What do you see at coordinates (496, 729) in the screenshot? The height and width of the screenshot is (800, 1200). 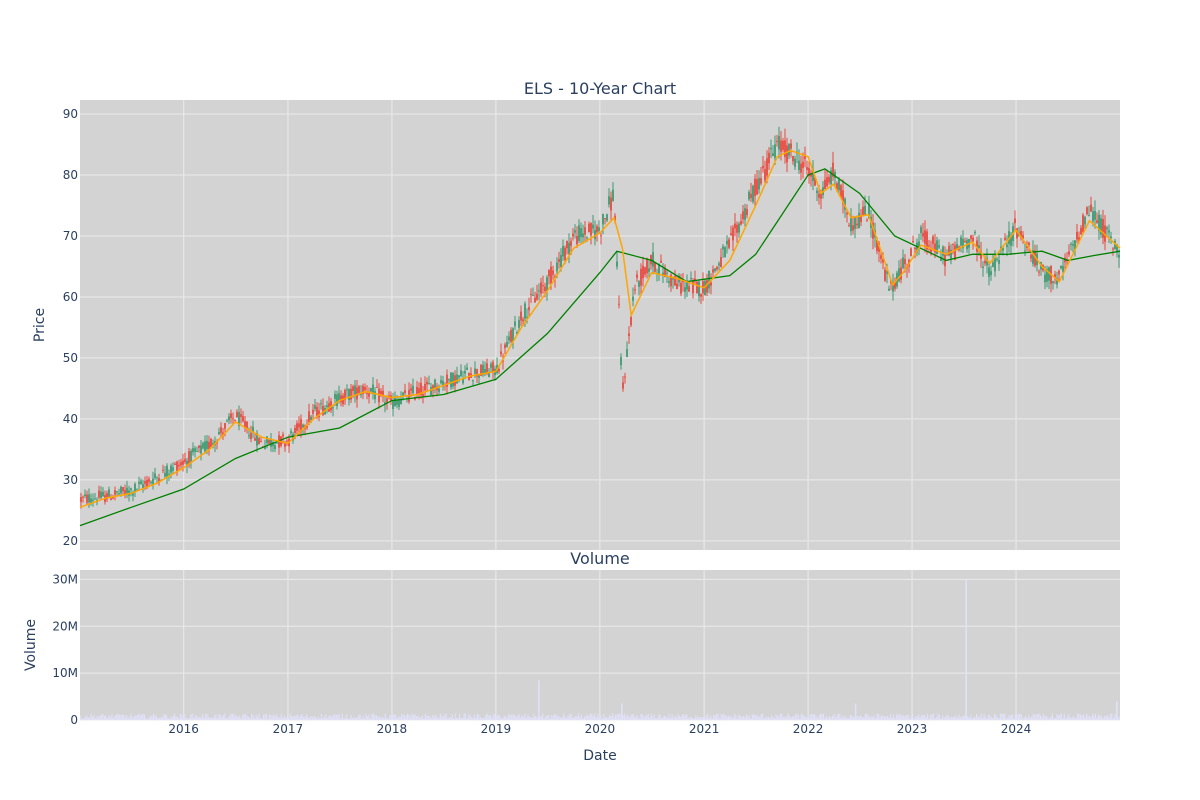 I see `x-tick-label: 2019` at bounding box center [496, 729].